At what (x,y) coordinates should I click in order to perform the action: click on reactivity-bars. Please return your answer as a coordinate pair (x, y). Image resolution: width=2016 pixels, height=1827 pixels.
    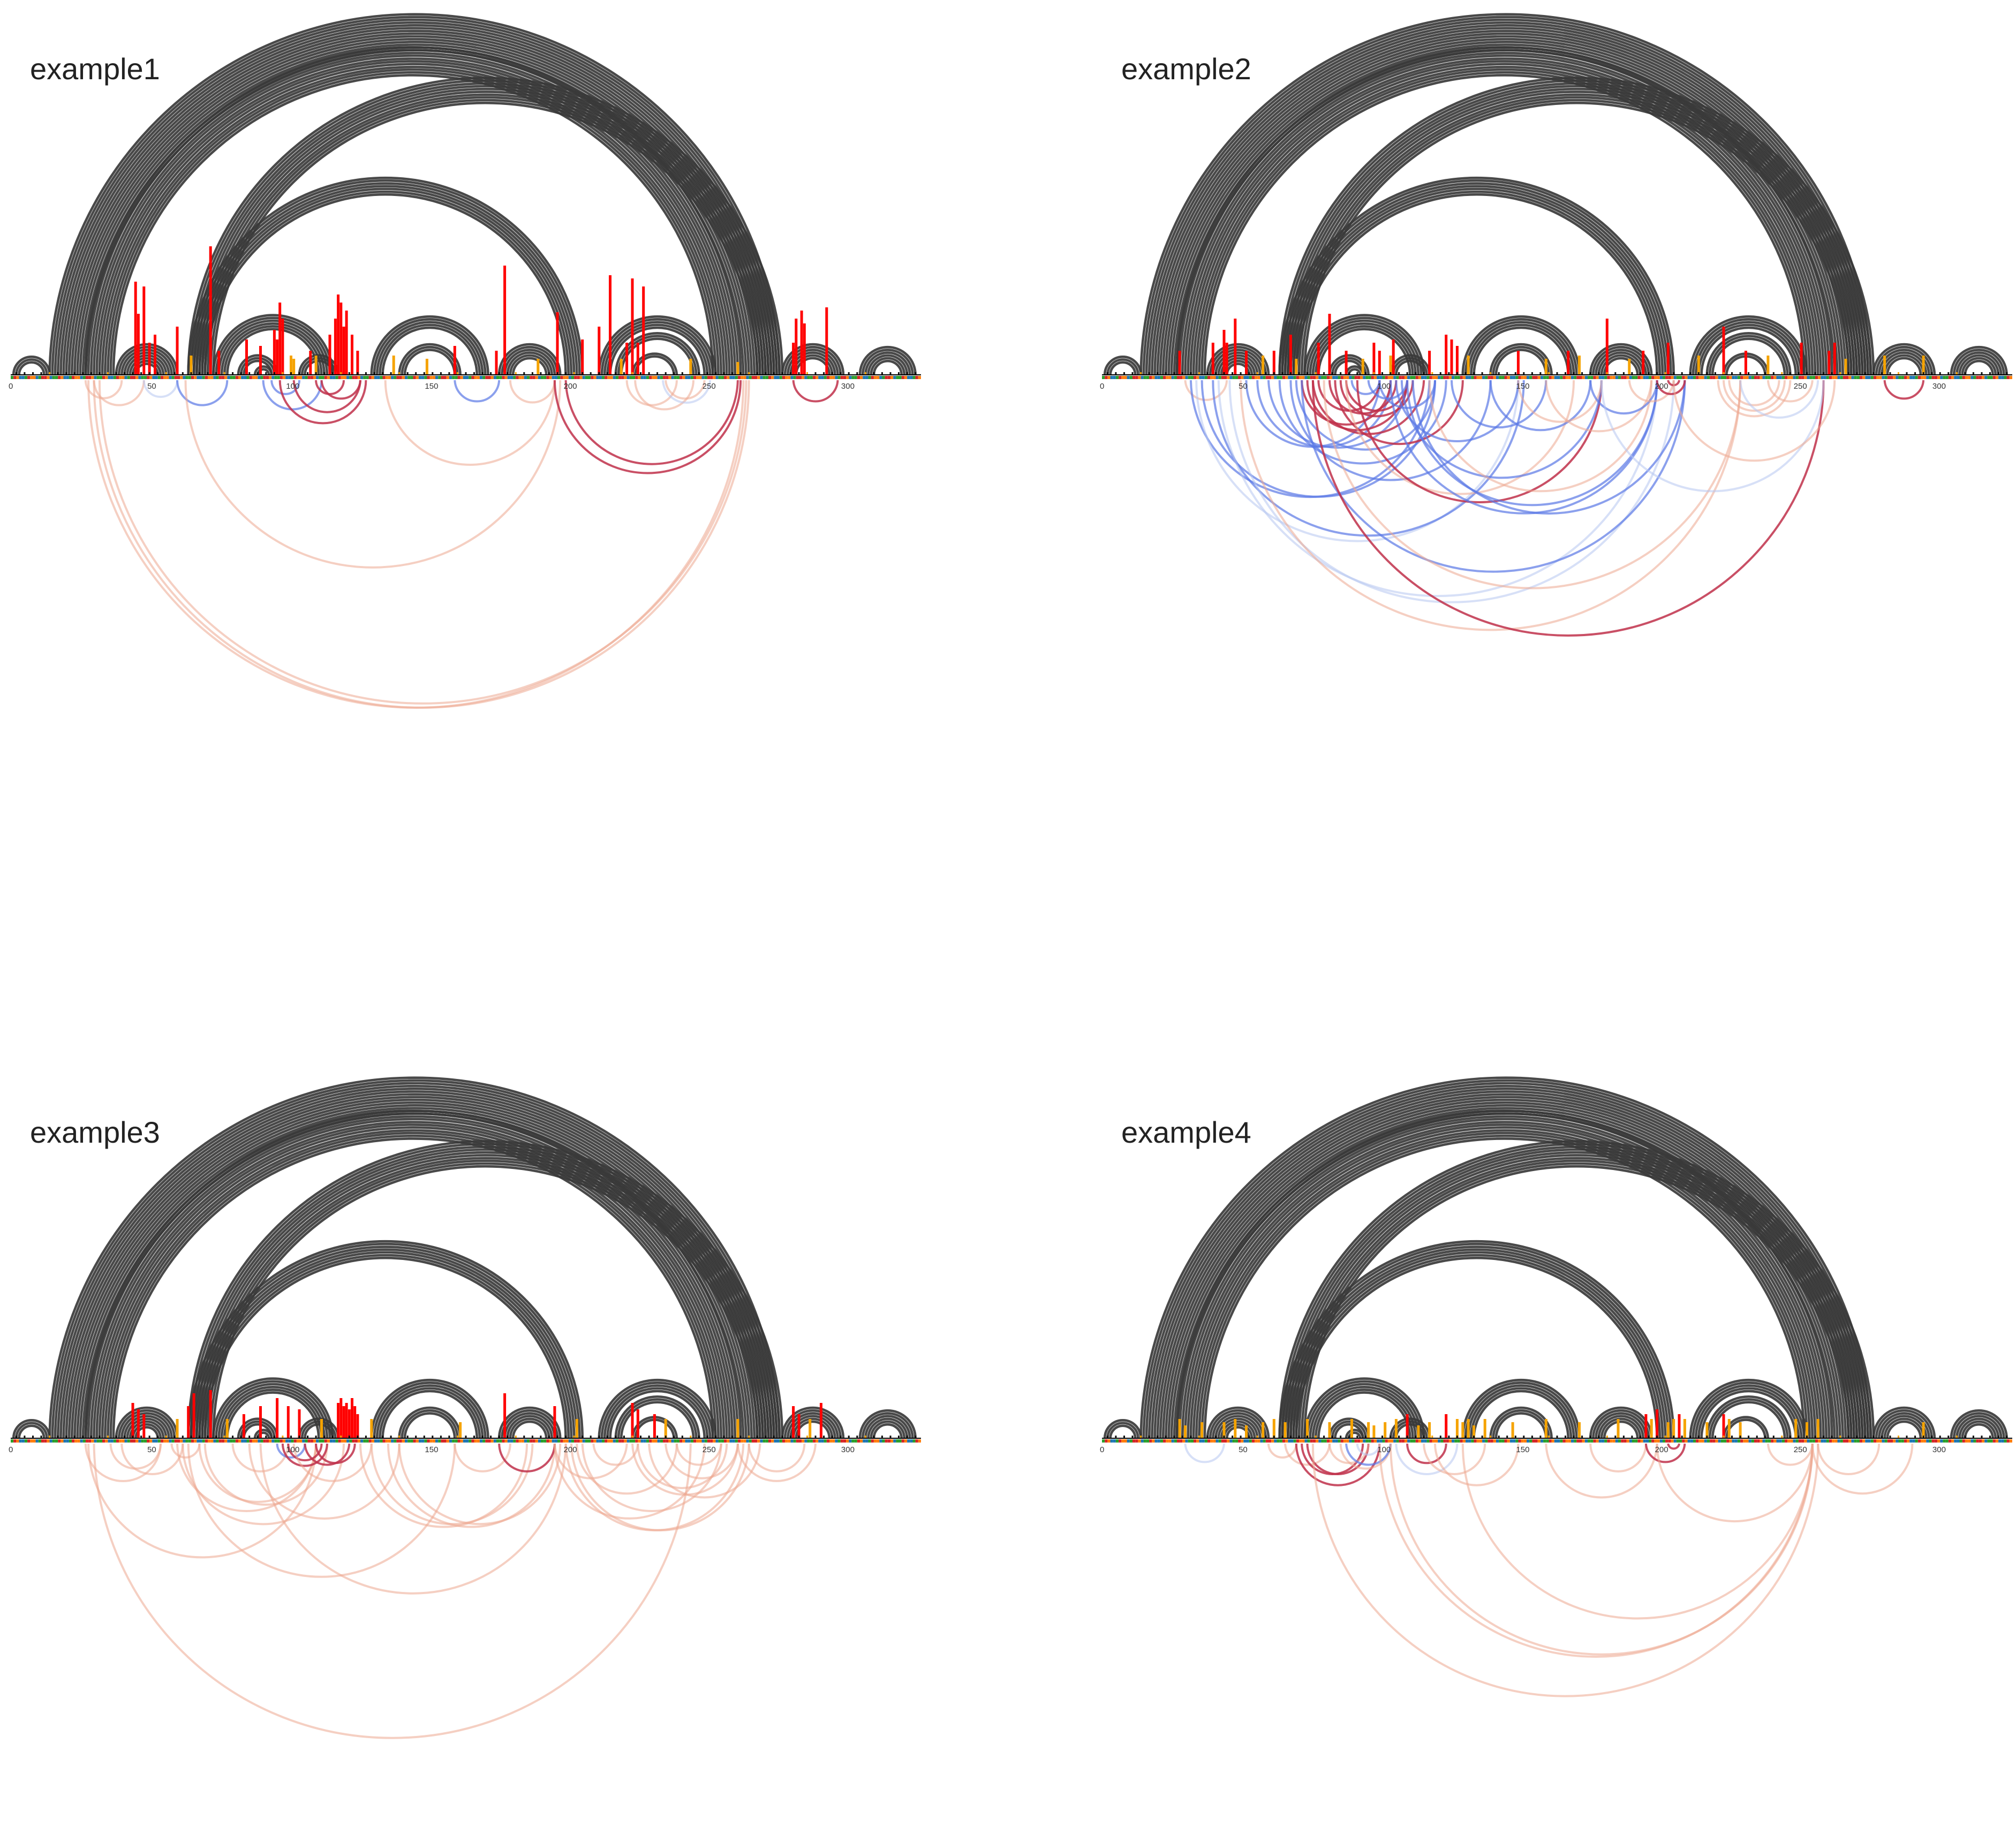
    Looking at the image, I should click on (466, 311).